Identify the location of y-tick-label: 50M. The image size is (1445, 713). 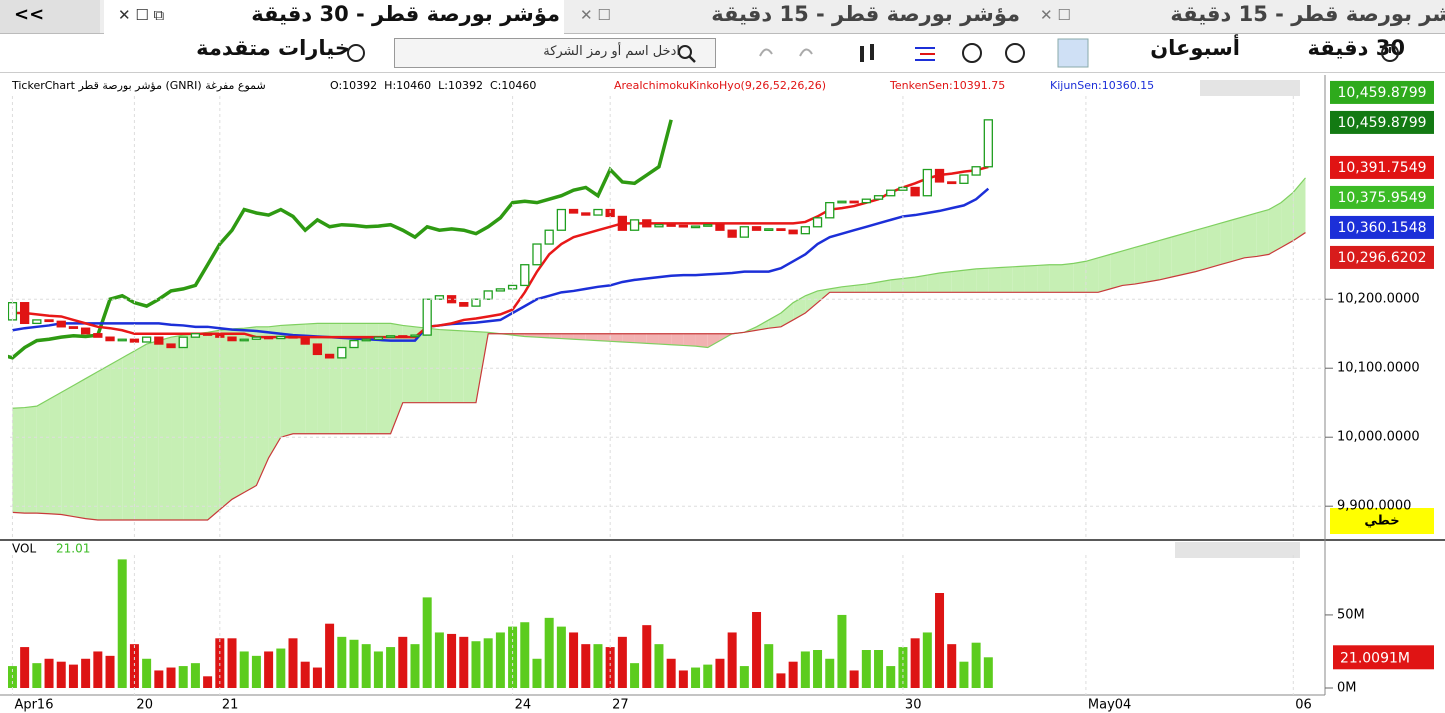
(1351, 614).